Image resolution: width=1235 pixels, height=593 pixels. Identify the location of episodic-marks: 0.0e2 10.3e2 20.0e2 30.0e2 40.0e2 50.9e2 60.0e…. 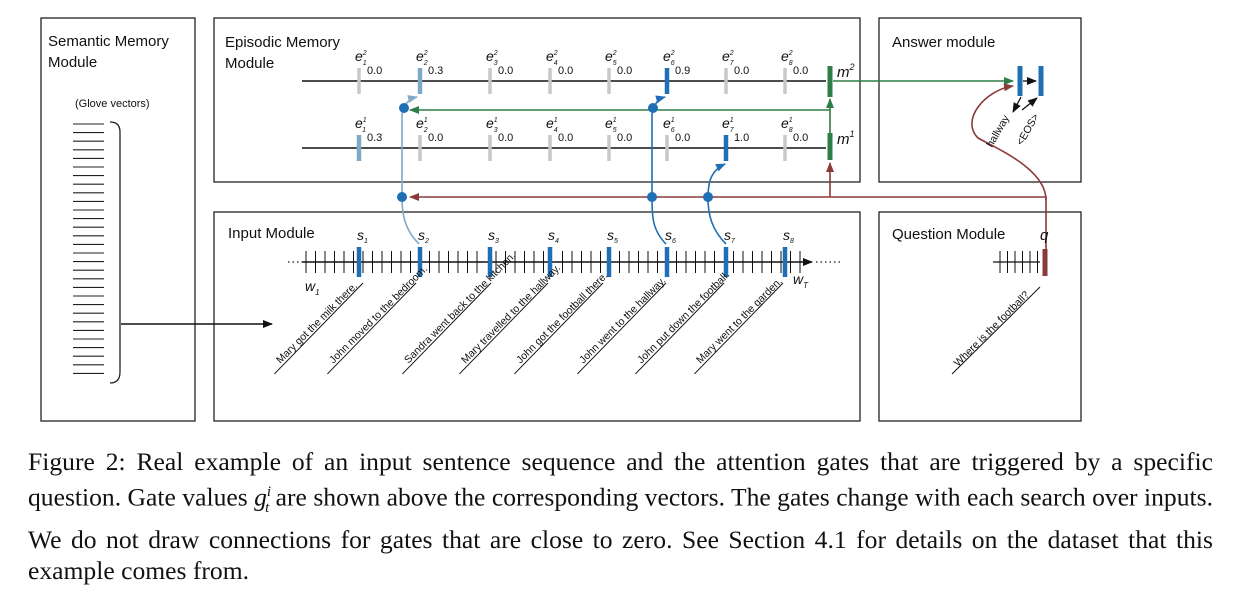
(581, 104).